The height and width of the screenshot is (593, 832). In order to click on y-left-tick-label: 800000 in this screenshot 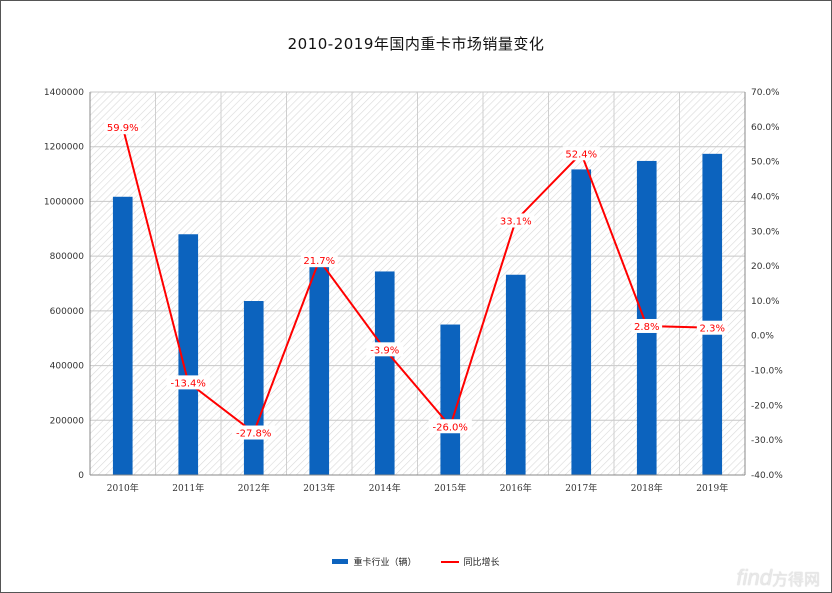, I will do `click(67, 257)`.